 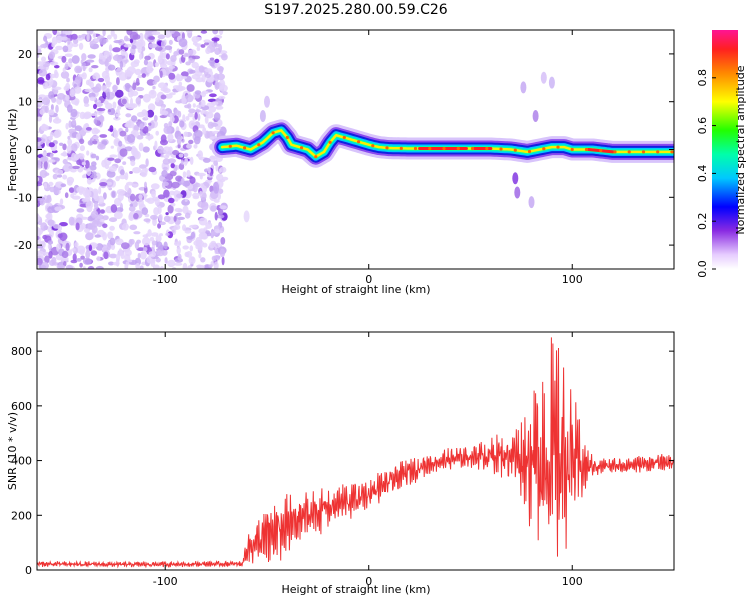 What do you see at coordinates (21, 515) in the screenshot?
I see `y-tick-label: 200` at bounding box center [21, 515].